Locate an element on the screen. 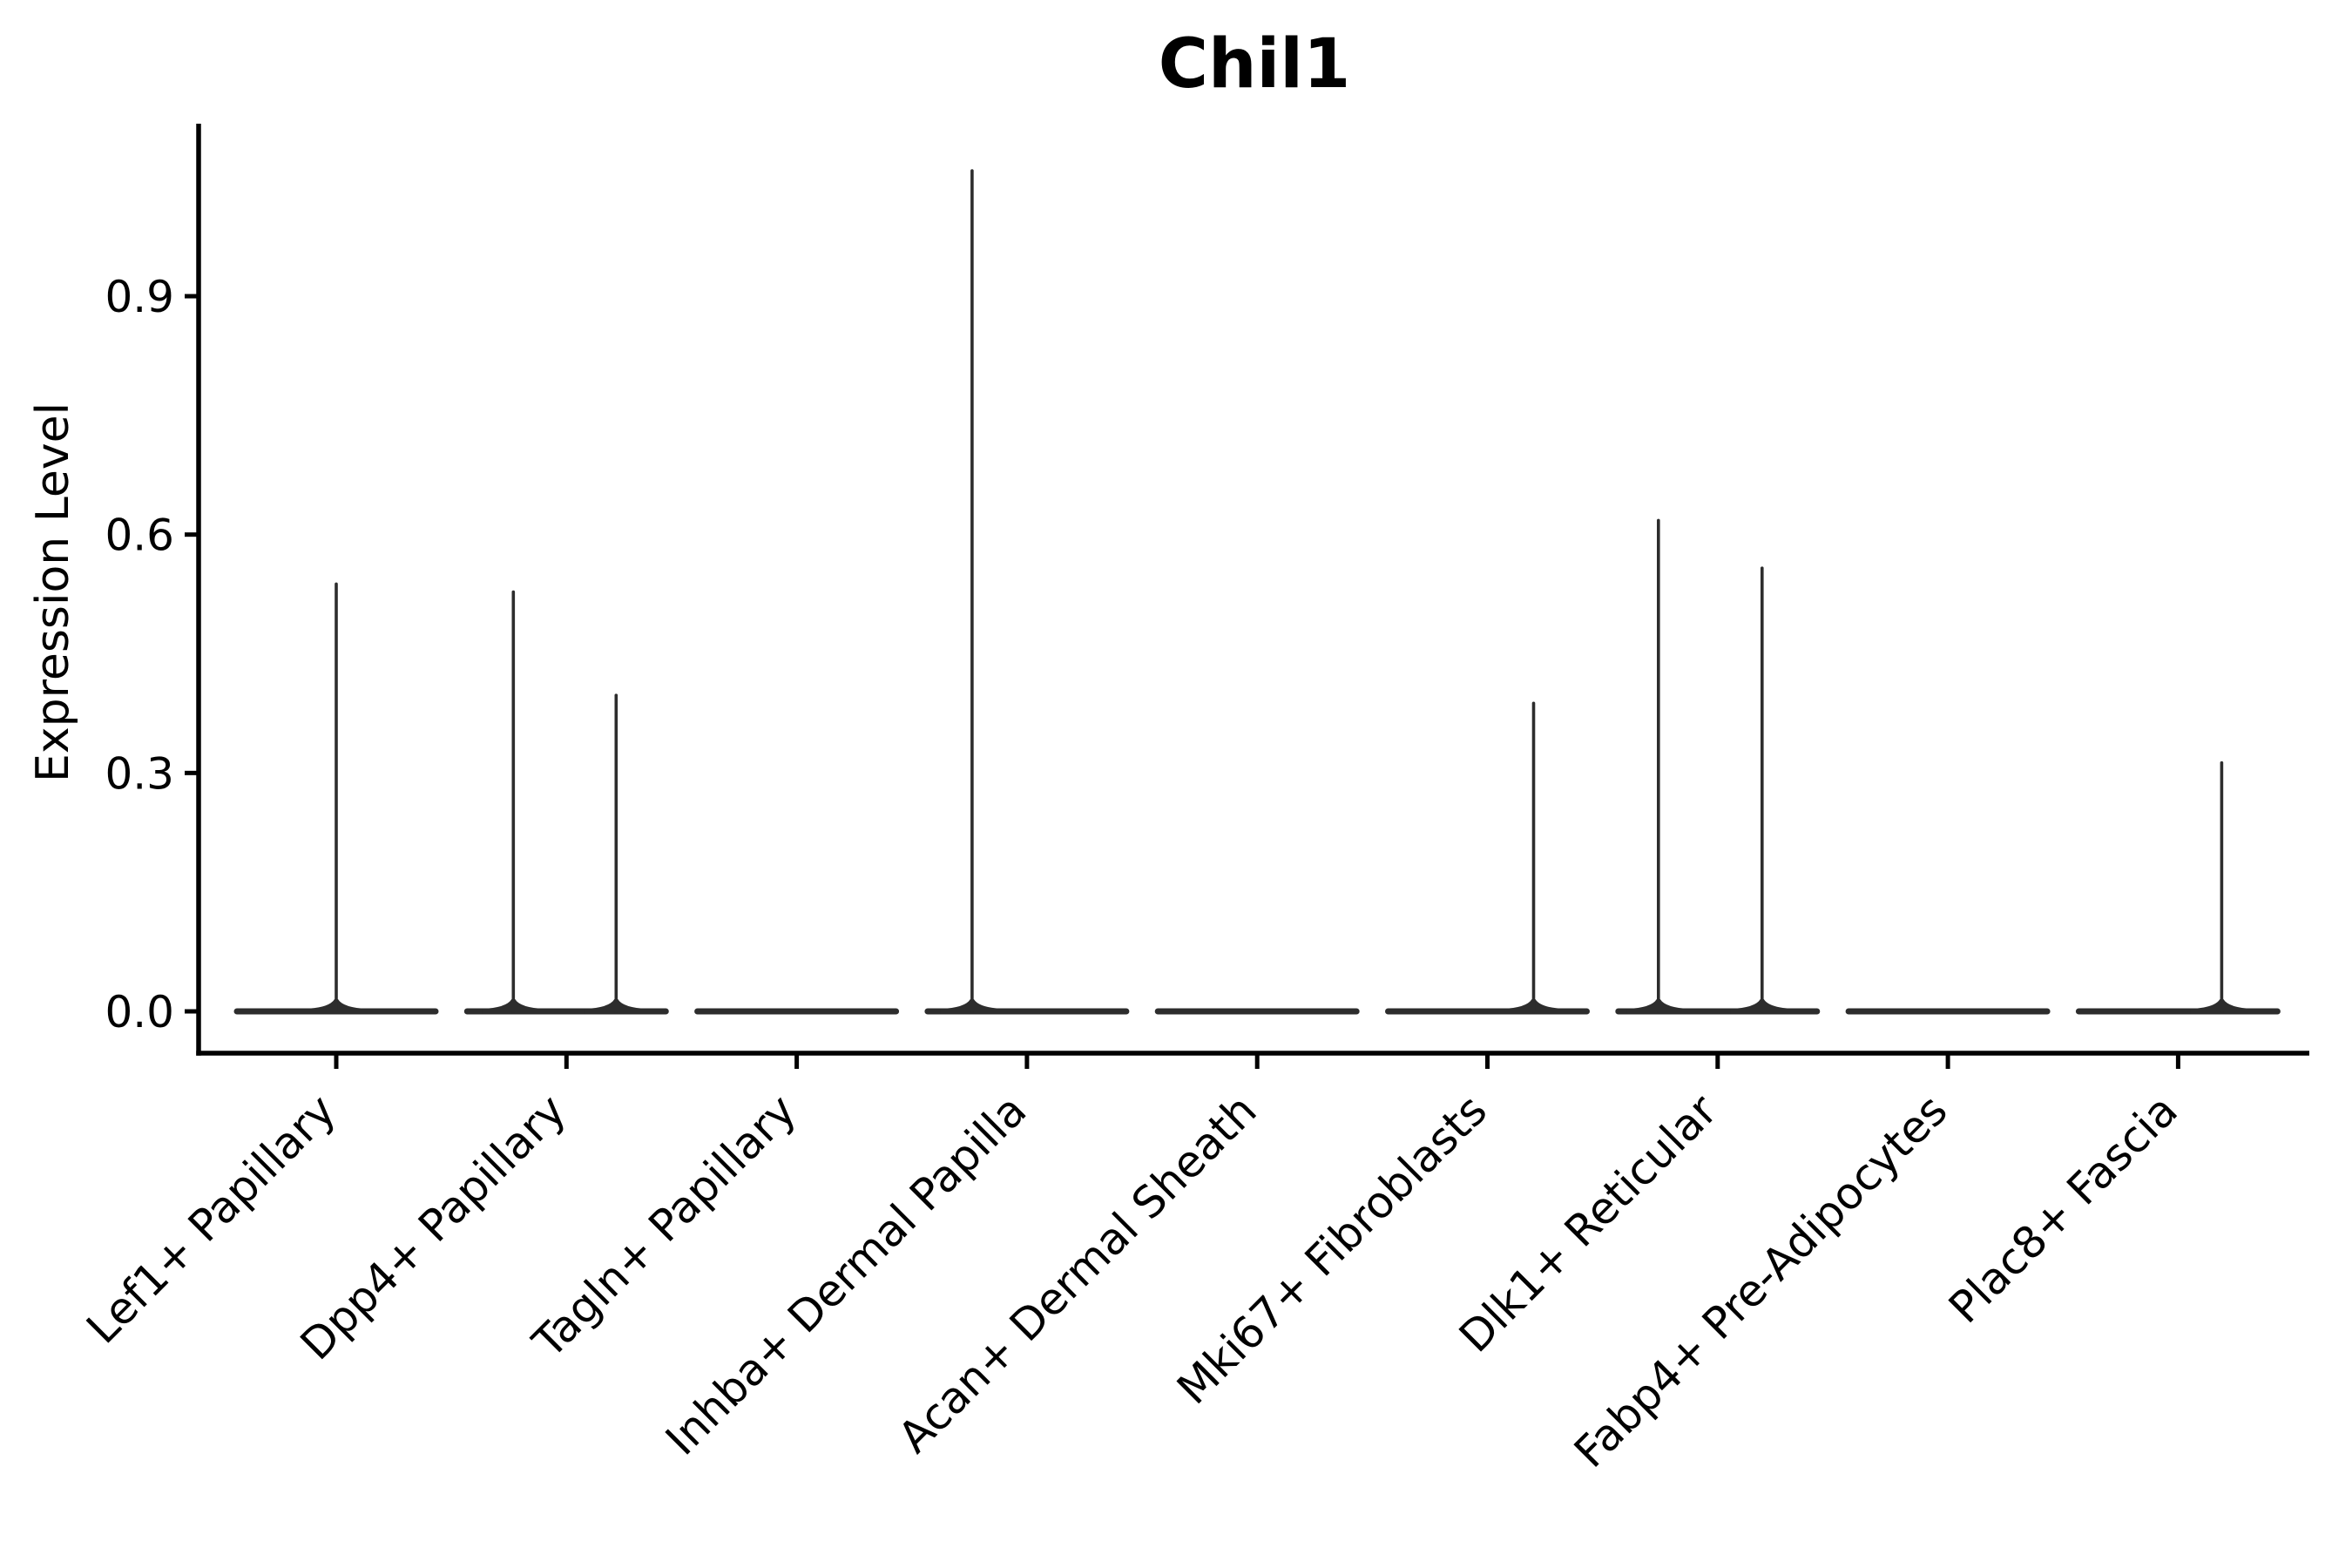 This screenshot has width=2352, height=1568. y-tick-label: 0.9 is located at coordinates (139, 297).